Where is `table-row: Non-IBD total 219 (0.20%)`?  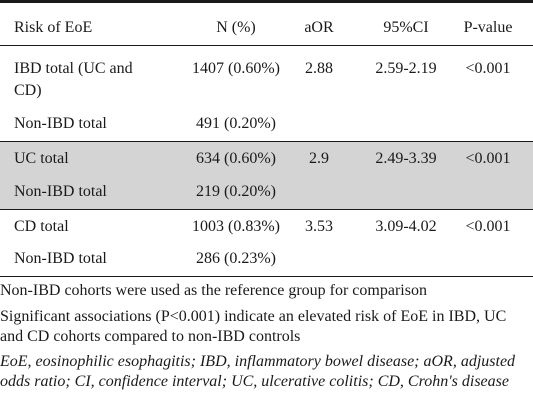
table-row: Non-IBD total 219 (0.20%) is located at coordinates (266, 192).